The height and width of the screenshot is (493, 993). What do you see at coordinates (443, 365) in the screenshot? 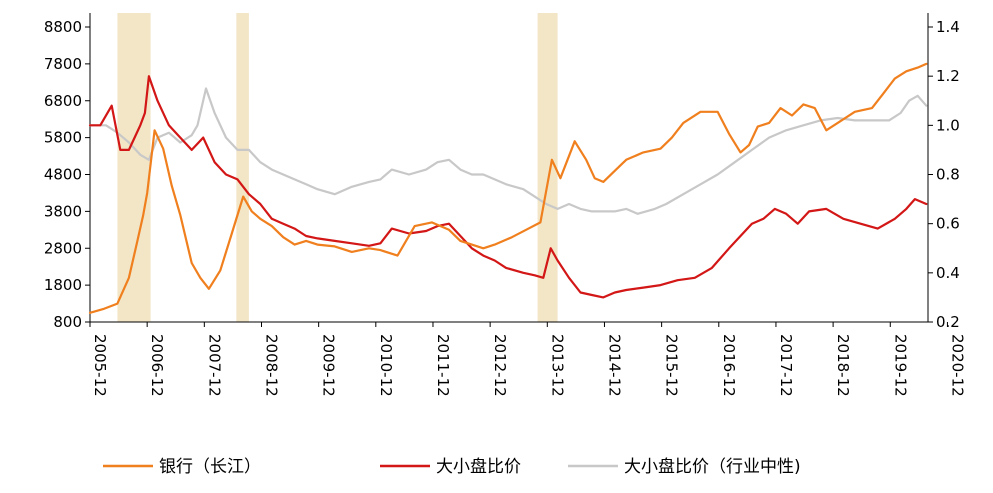
I see `x-tick-label: 2011-12` at bounding box center [443, 365].